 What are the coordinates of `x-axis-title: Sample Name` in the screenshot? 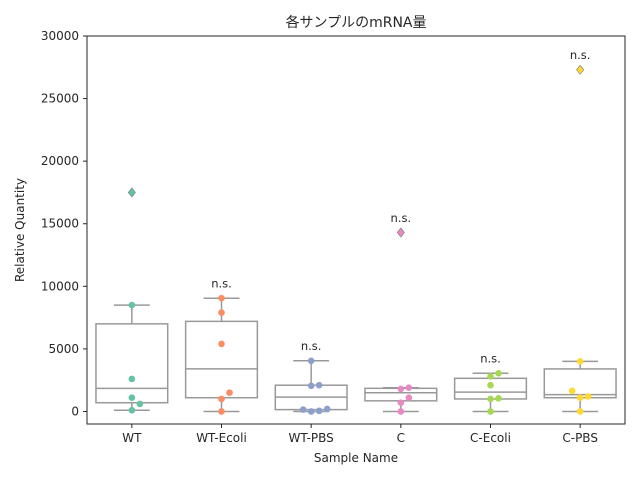 It's located at (356, 458).